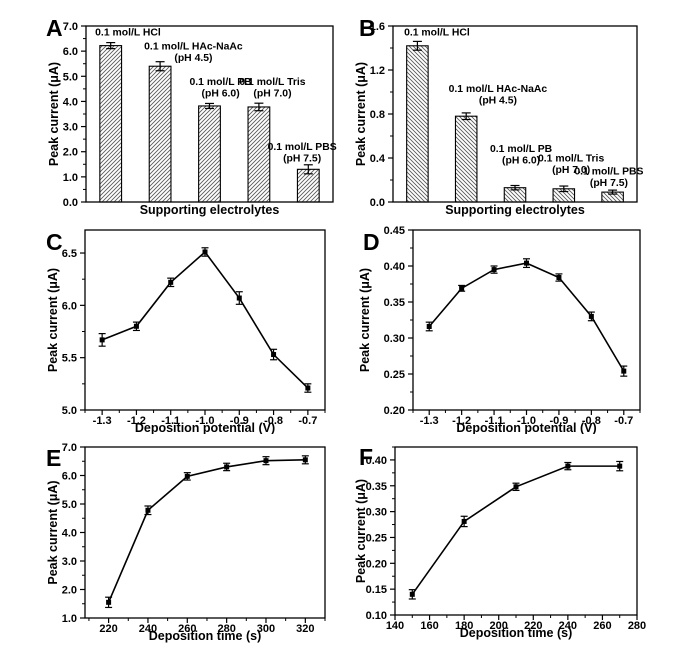  What do you see at coordinates (394, 231) in the screenshot?
I see `y-tick-label: 0.45` at bounding box center [394, 231].